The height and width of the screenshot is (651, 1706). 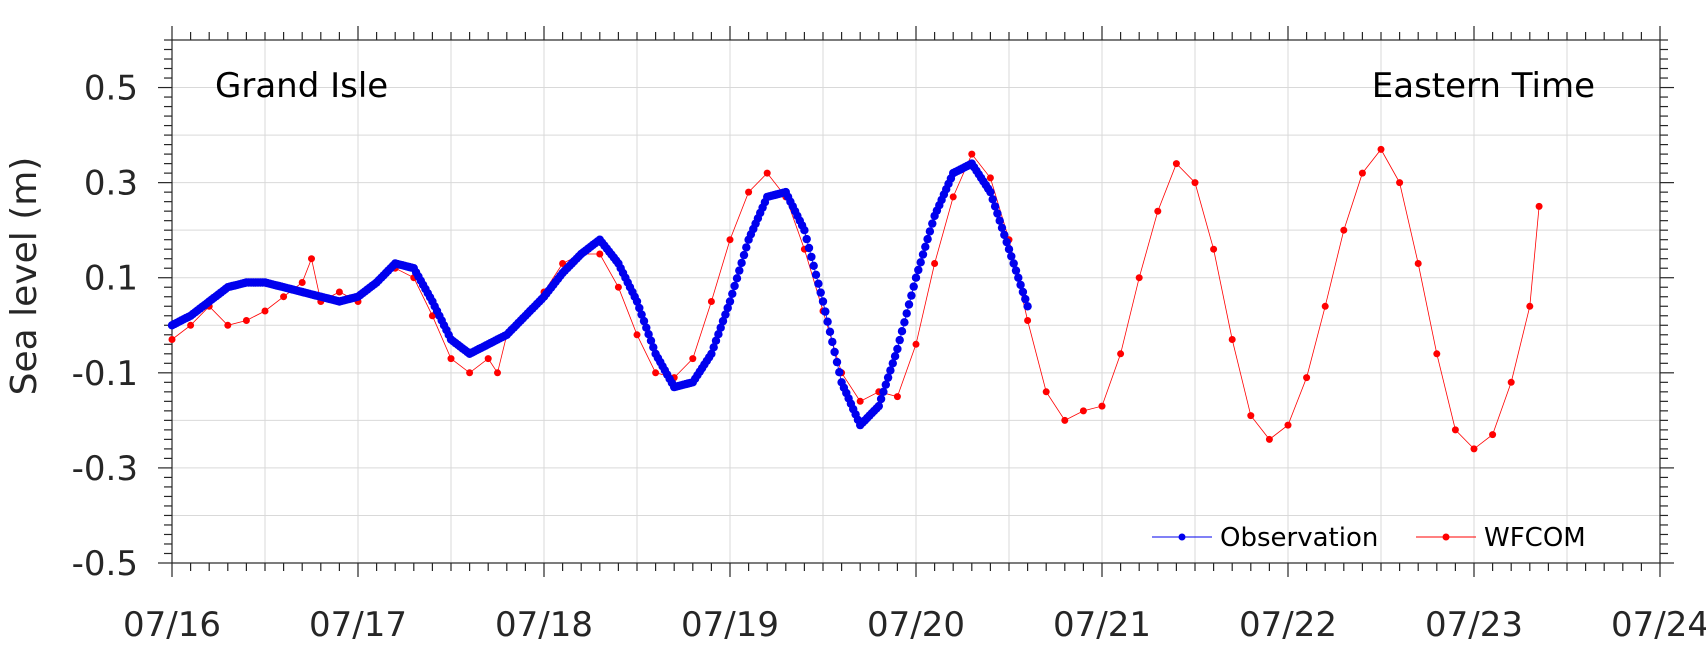 What do you see at coordinates (111, 279) in the screenshot?
I see `y-tick-label: 0.1` at bounding box center [111, 279].